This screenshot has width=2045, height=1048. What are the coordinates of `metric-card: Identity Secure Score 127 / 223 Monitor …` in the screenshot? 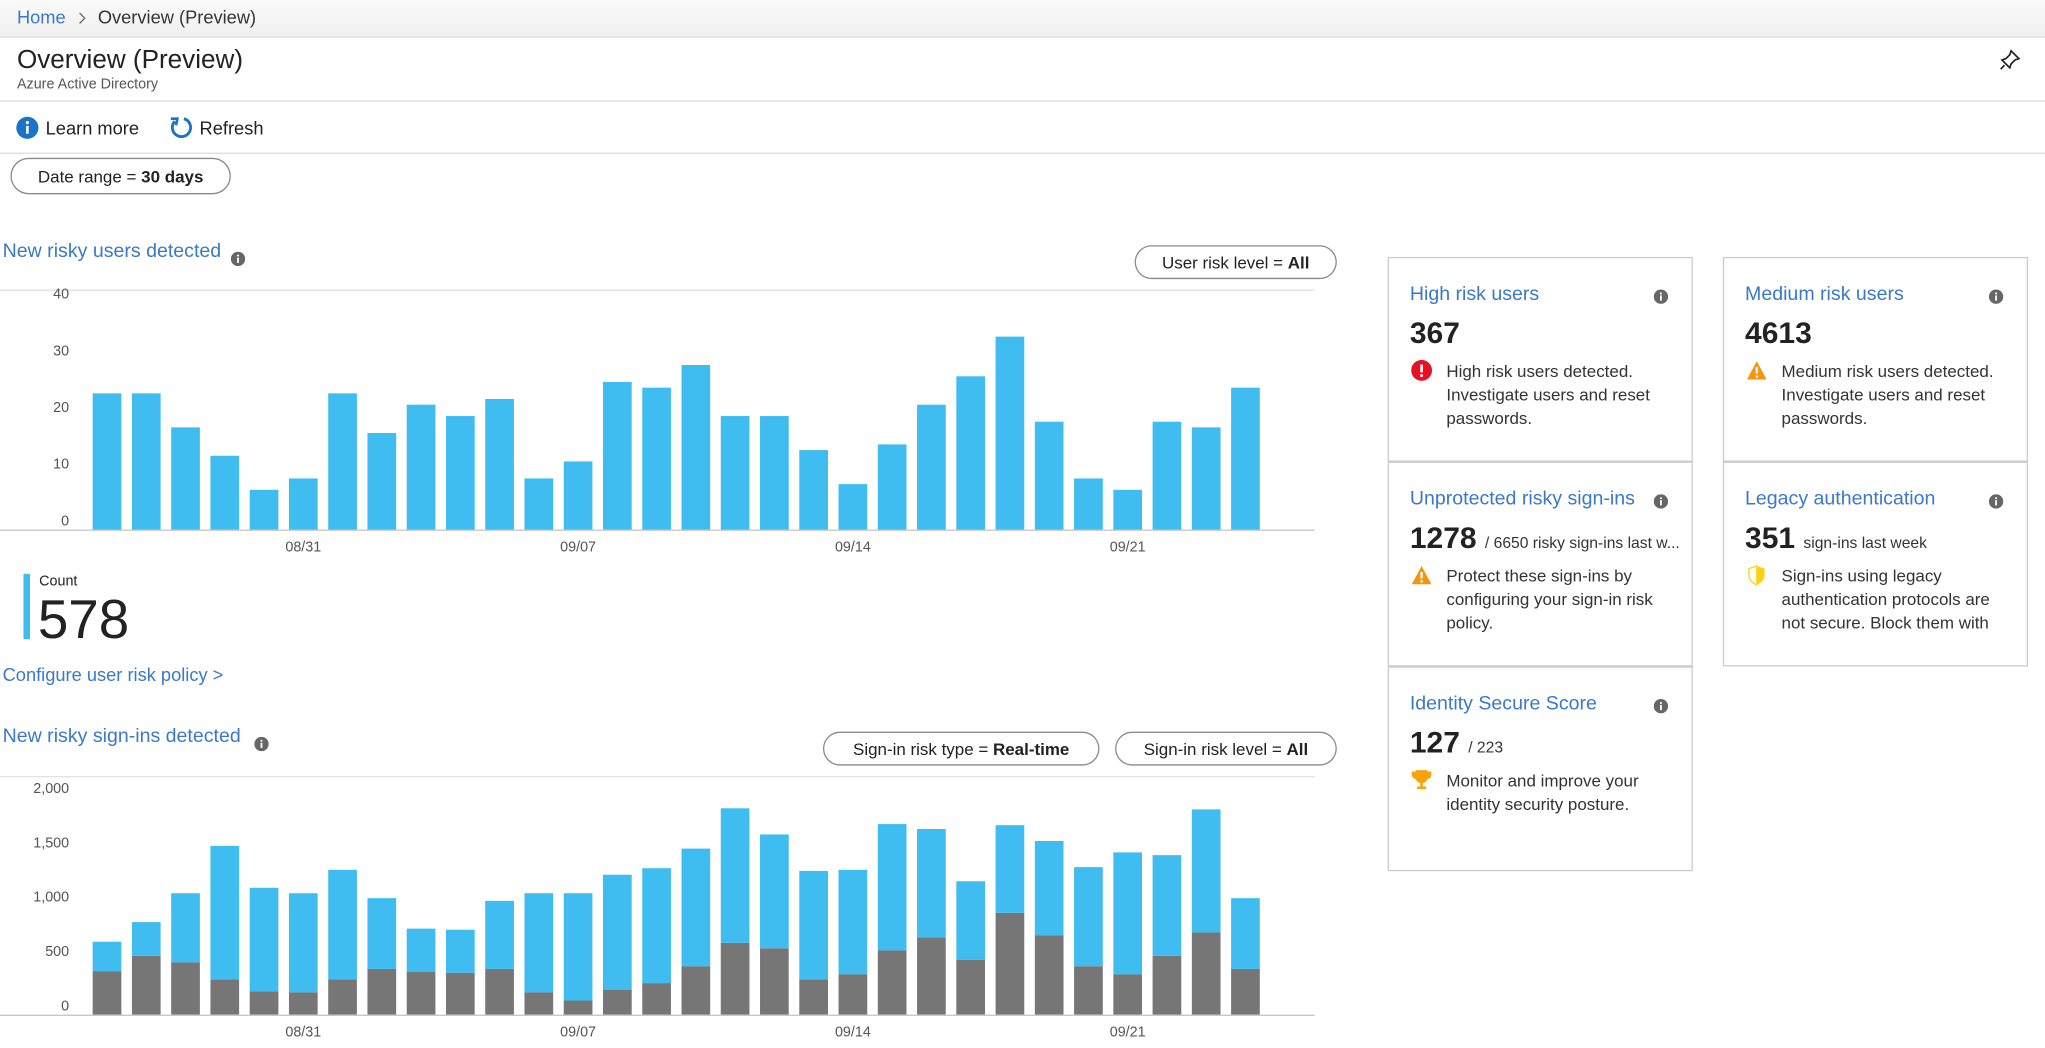 It's located at (1540, 769).